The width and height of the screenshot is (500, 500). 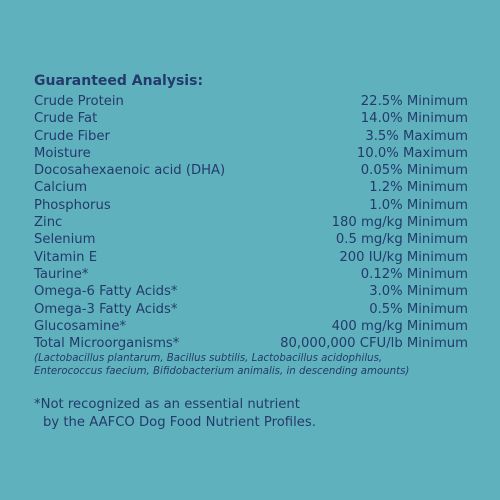 What do you see at coordinates (61, 188) in the screenshot?
I see `nutrient-name: Calcium` at bounding box center [61, 188].